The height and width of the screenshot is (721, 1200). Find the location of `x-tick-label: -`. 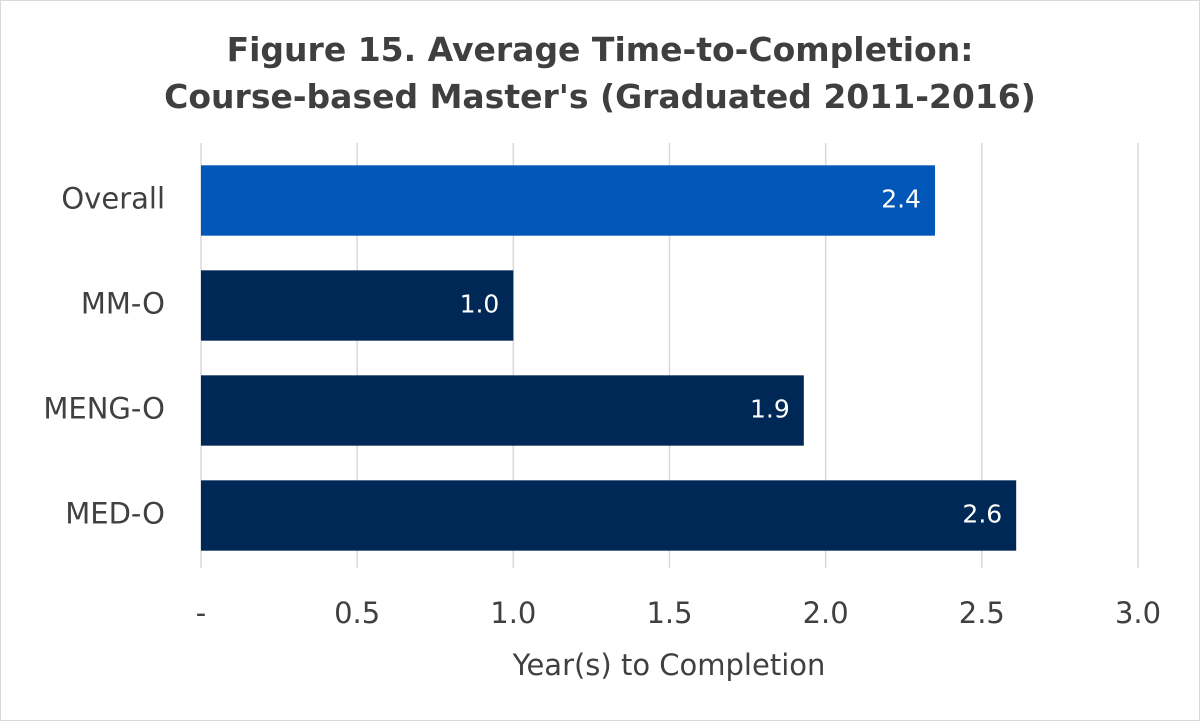

x-tick-label: - is located at coordinates (201, 613).